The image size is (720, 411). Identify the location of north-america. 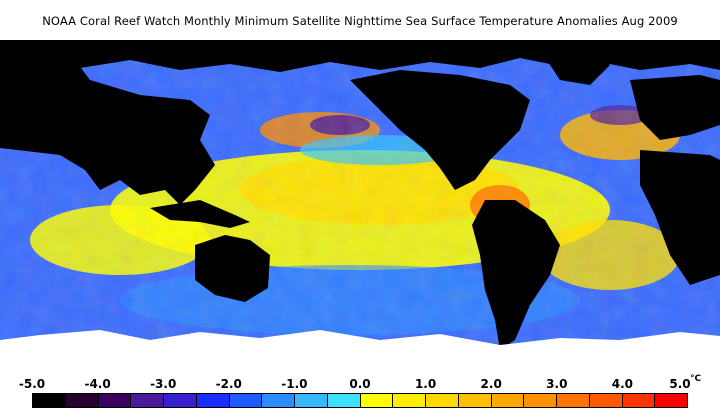
(440, 130).